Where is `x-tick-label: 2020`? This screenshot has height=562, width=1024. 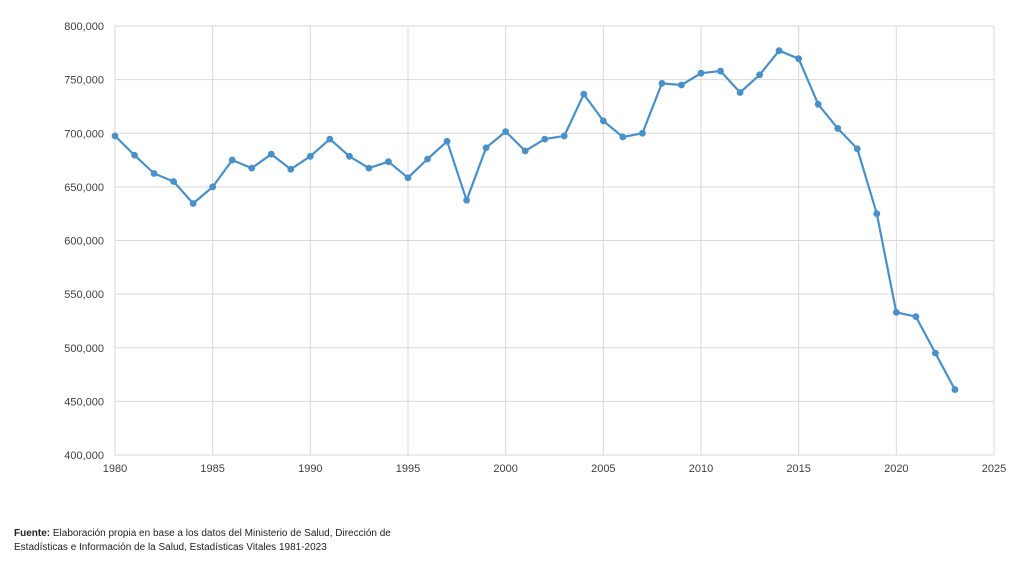
x-tick-label: 2020 is located at coordinates (896, 469).